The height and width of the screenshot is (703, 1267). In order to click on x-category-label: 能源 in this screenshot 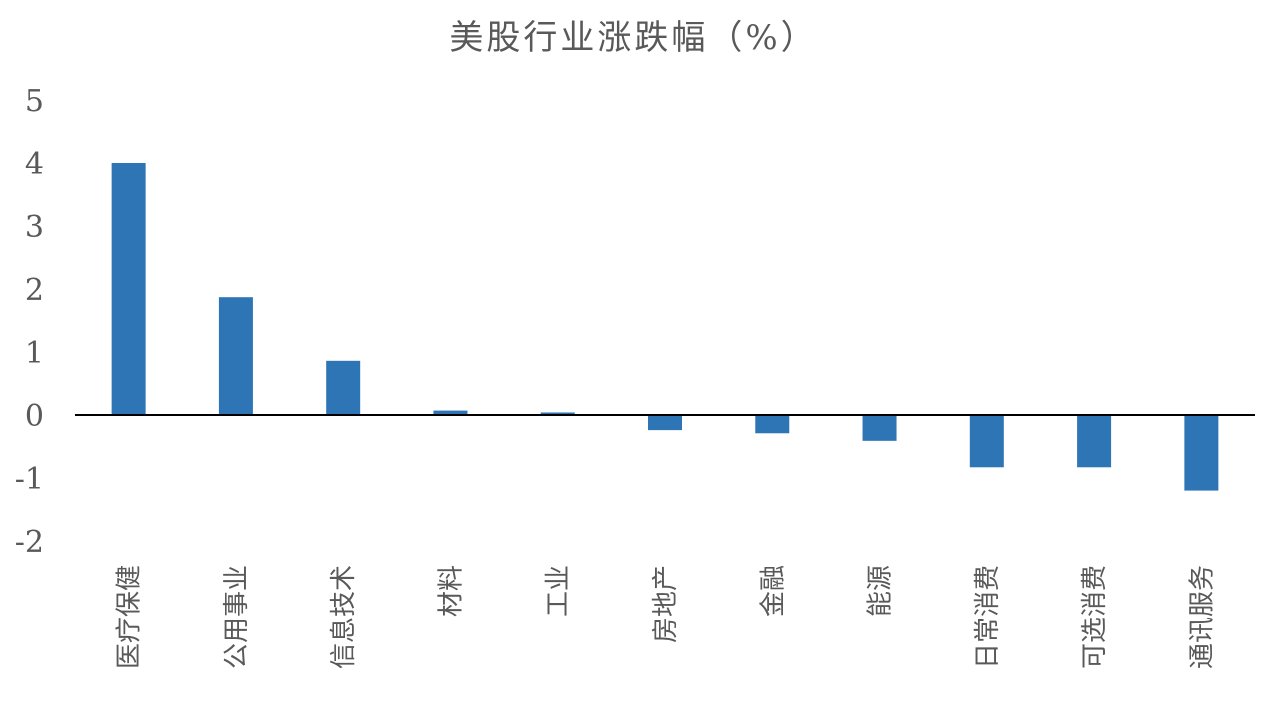, I will do `click(881, 591)`.